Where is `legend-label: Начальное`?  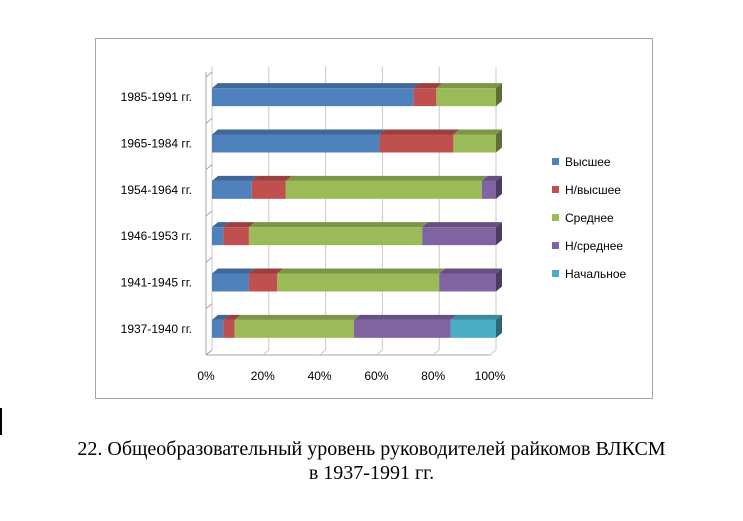 legend-label: Начальное is located at coordinates (596, 274).